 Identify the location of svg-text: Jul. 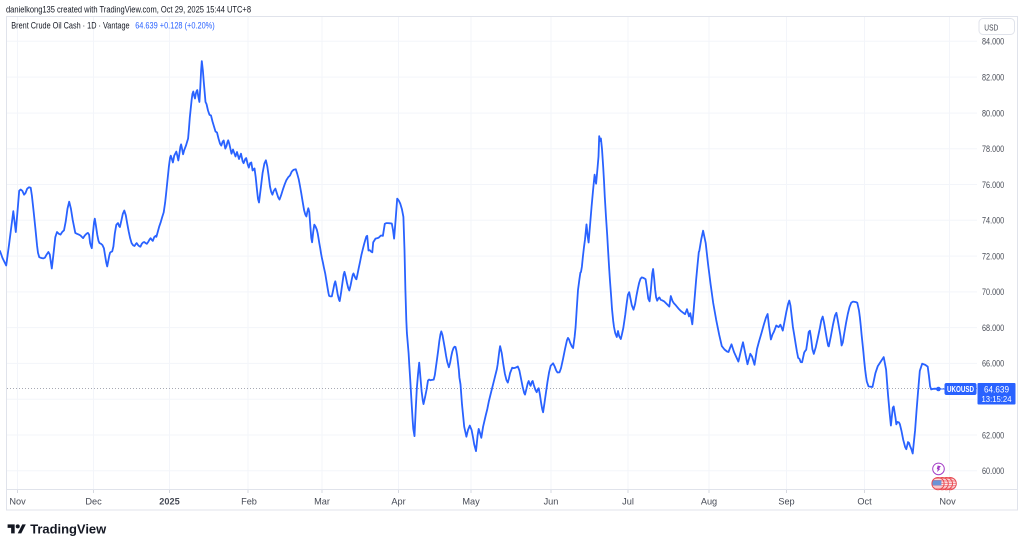
(628, 502).